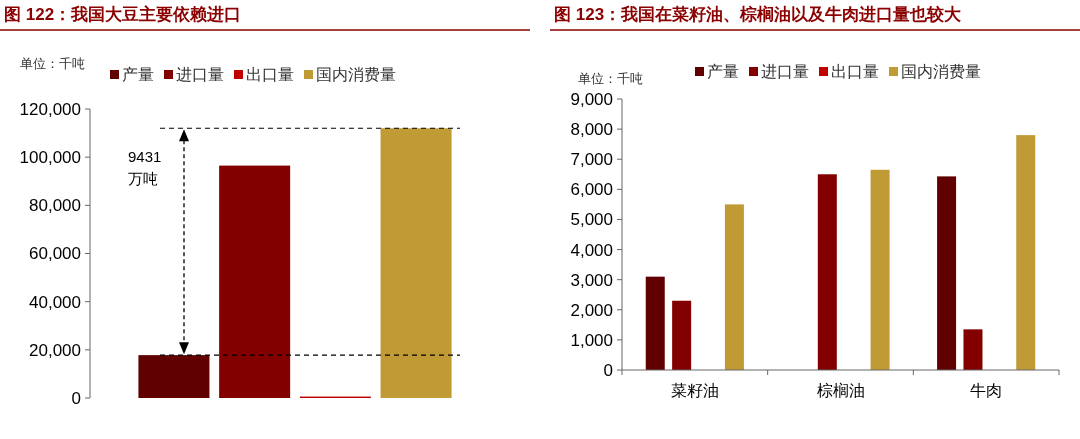  What do you see at coordinates (758, 14) in the screenshot?
I see `chart-title: 图 123：我国在菜籽油、棕榈油以及牛肉进口量也较大` at bounding box center [758, 14].